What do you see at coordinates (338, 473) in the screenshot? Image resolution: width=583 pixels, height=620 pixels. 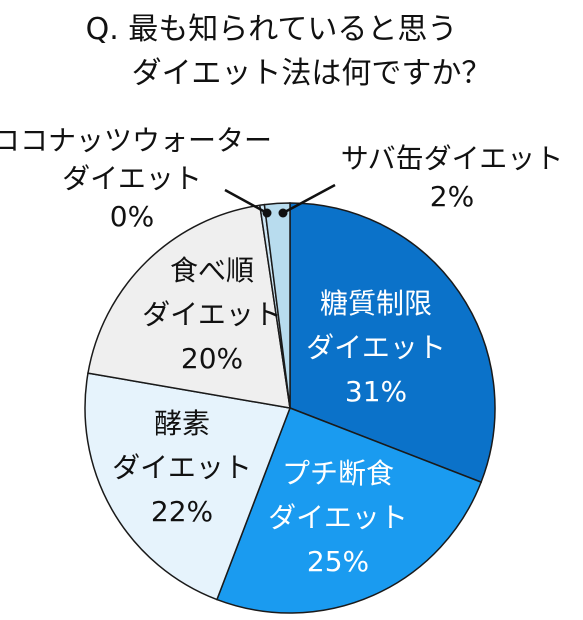 I see `slice-label: プチ断食` at bounding box center [338, 473].